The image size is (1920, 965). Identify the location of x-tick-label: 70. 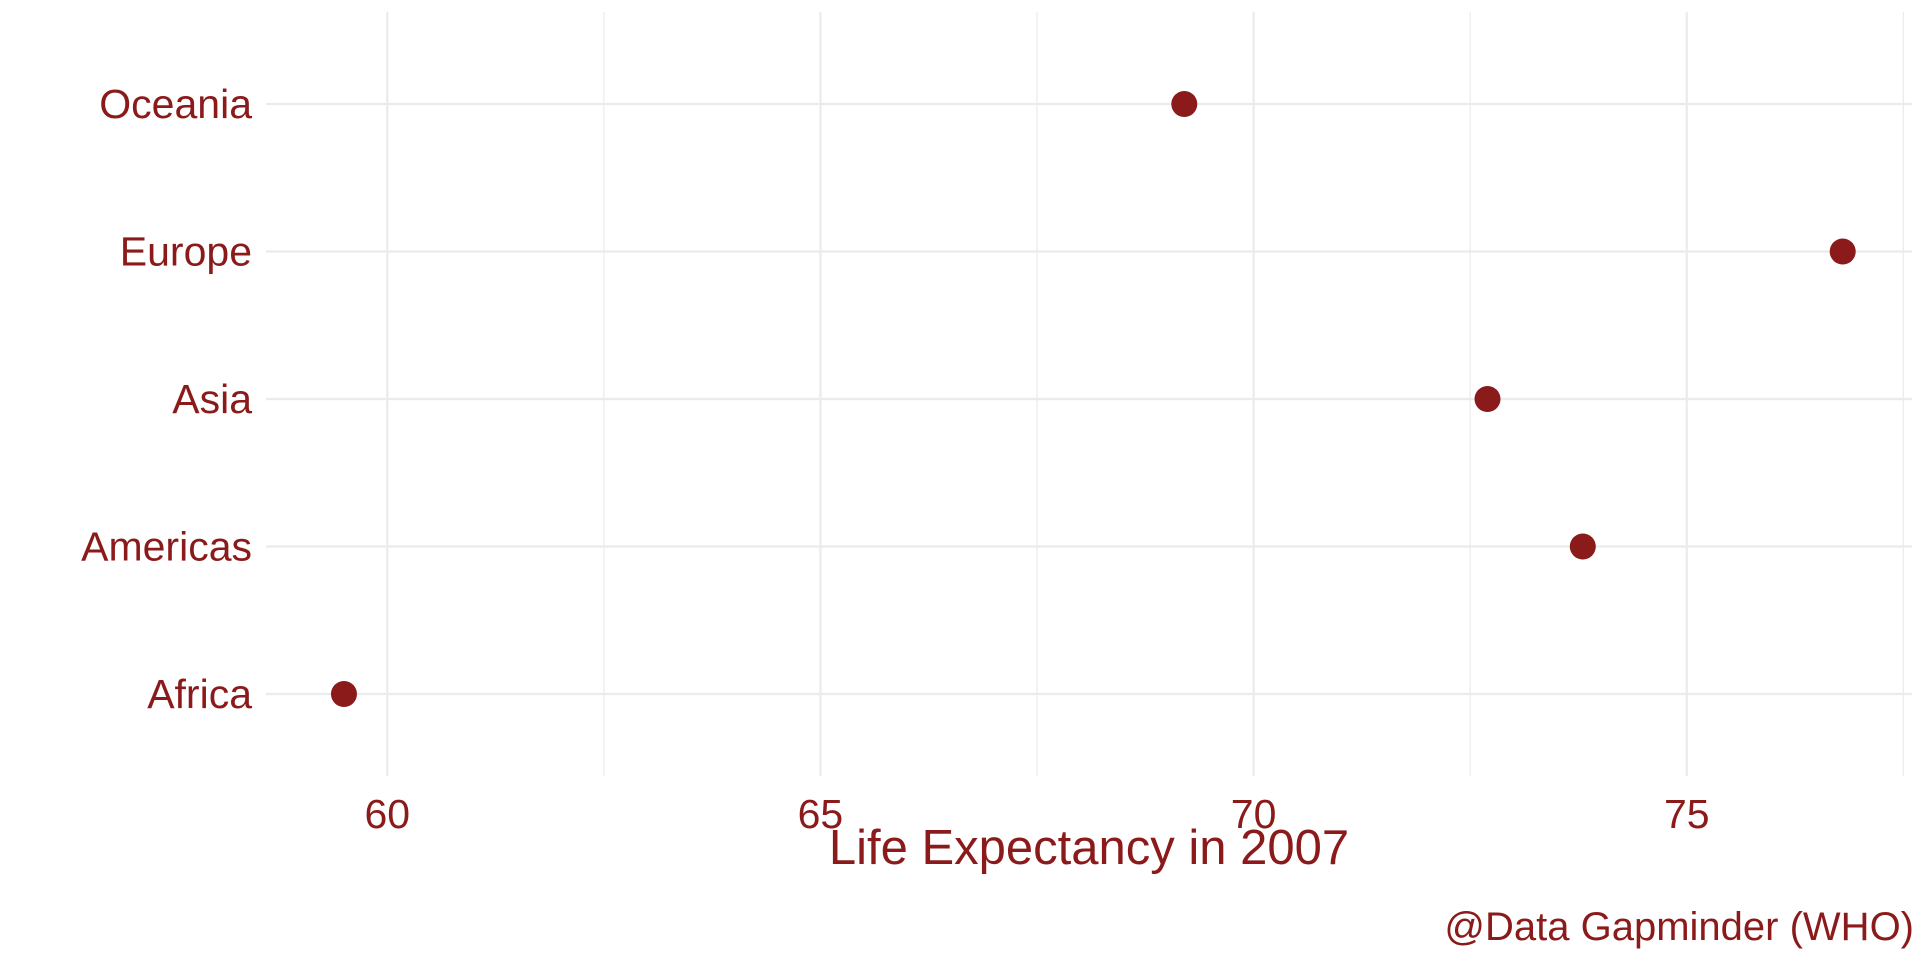
(1254, 814).